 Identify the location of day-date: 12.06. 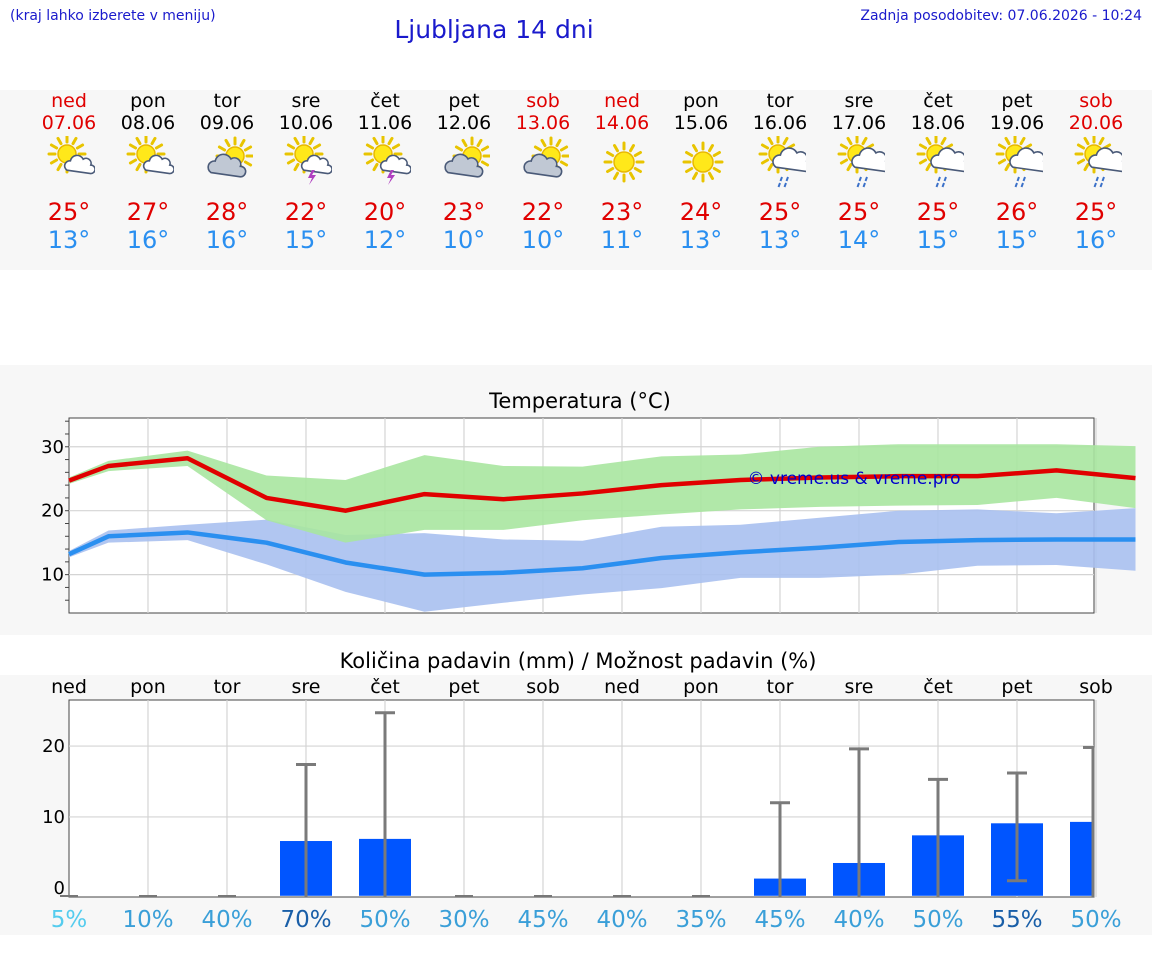
(464, 123).